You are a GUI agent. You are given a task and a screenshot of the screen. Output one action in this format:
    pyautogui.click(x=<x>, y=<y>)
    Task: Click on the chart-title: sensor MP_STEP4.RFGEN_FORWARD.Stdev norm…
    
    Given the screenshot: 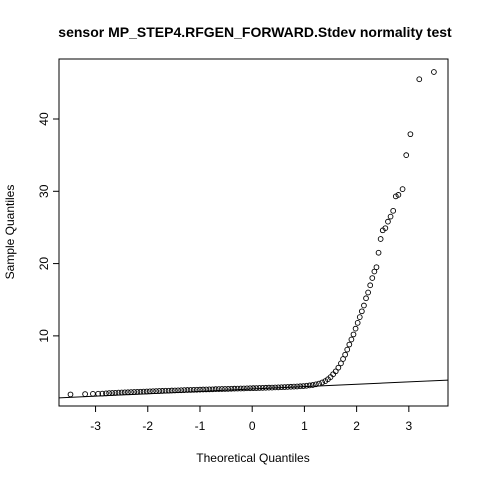 What is the action you would take?
    pyautogui.click(x=255, y=32)
    